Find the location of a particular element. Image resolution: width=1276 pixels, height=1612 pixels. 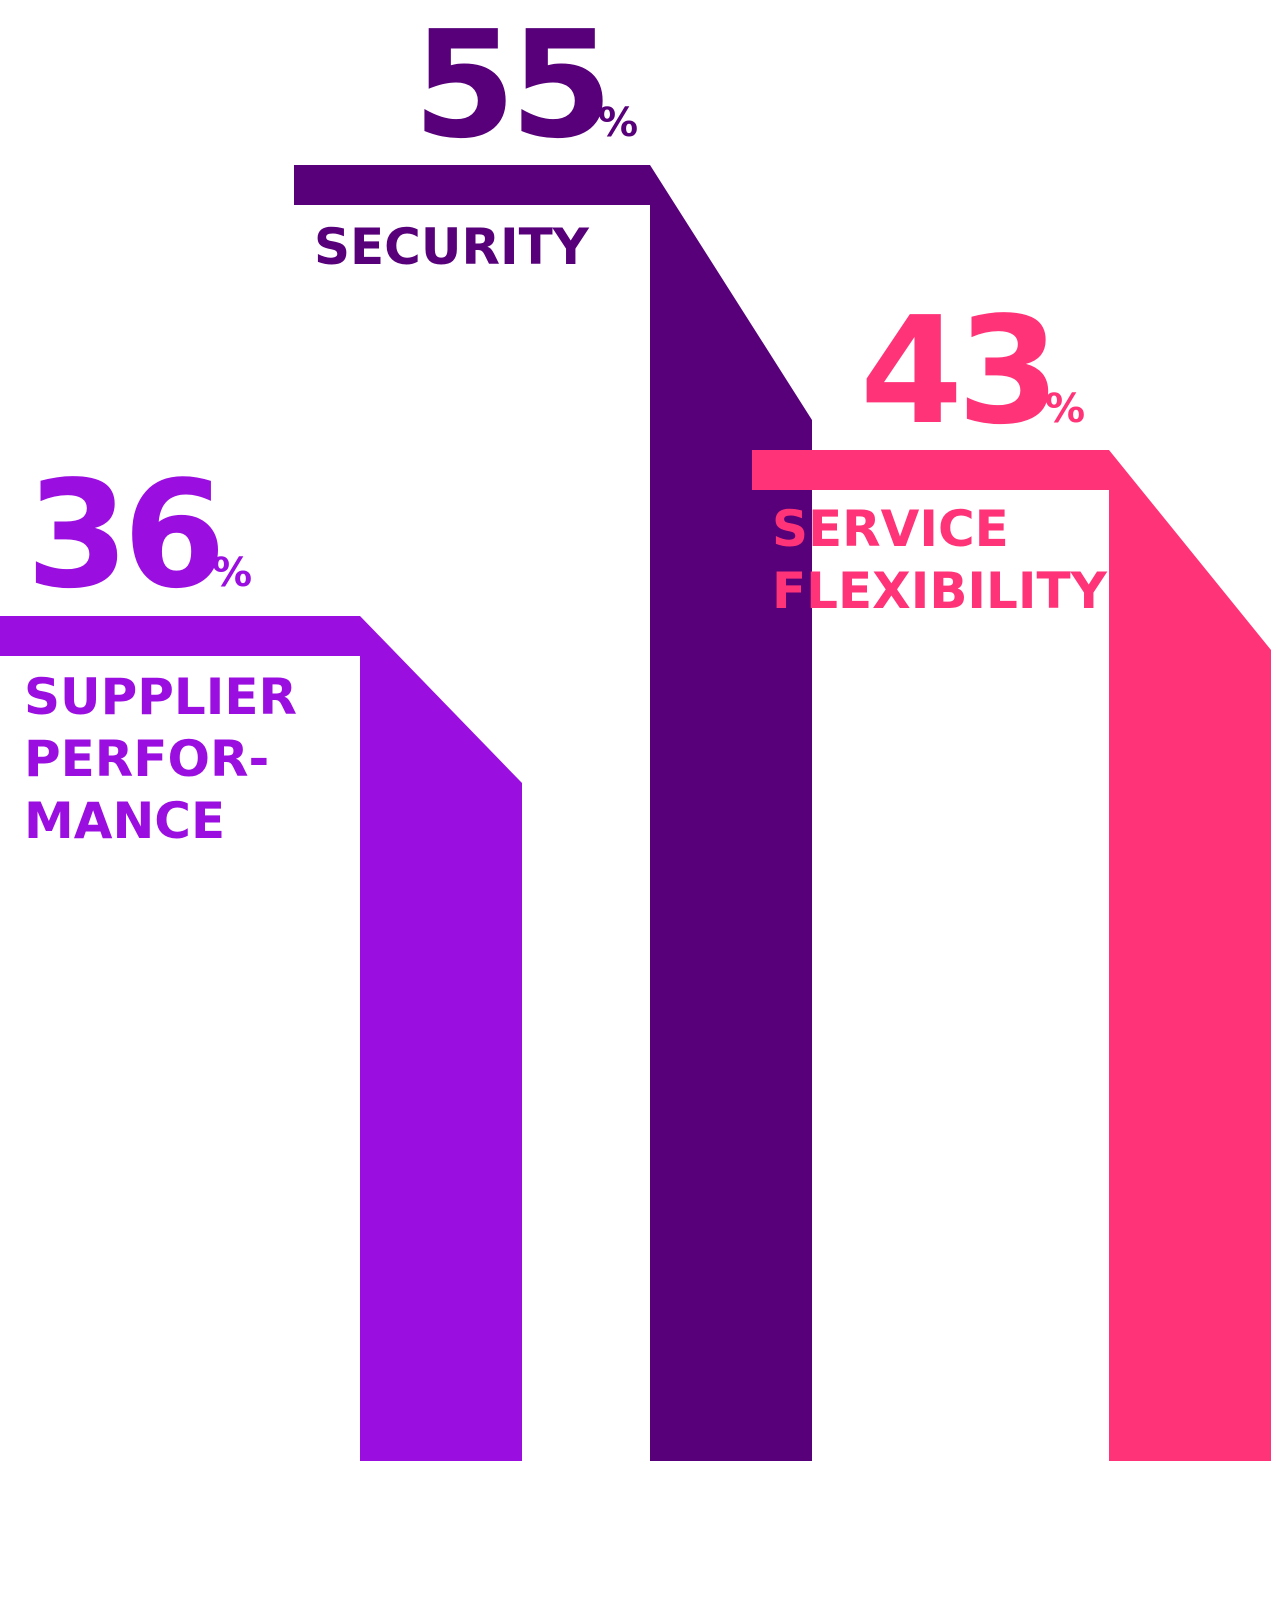

bar-label-line-1: SUPPLIER is located at coordinates (160, 697).